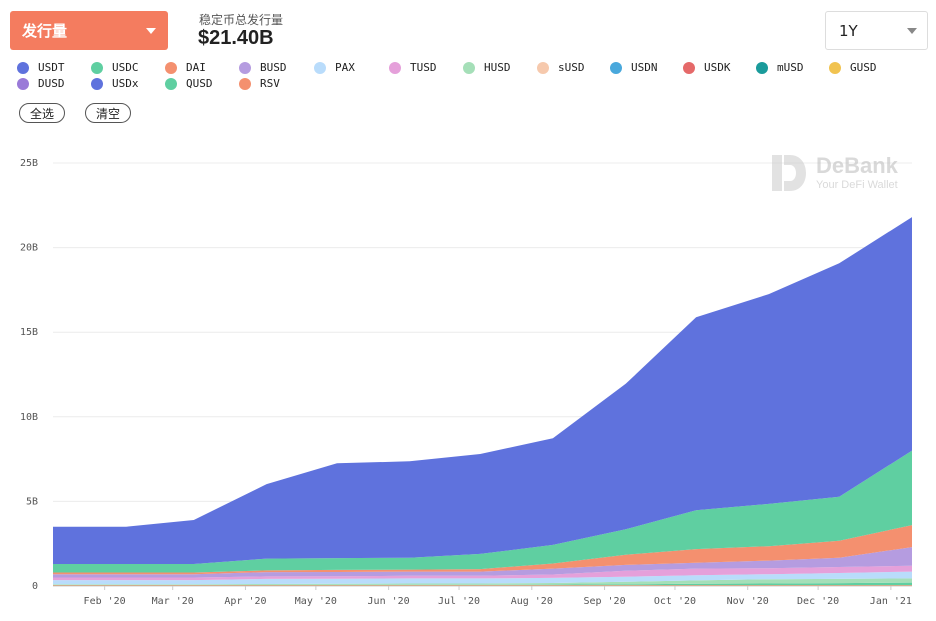  I want to click on time-range-label: 1Y, so click(848, 30).